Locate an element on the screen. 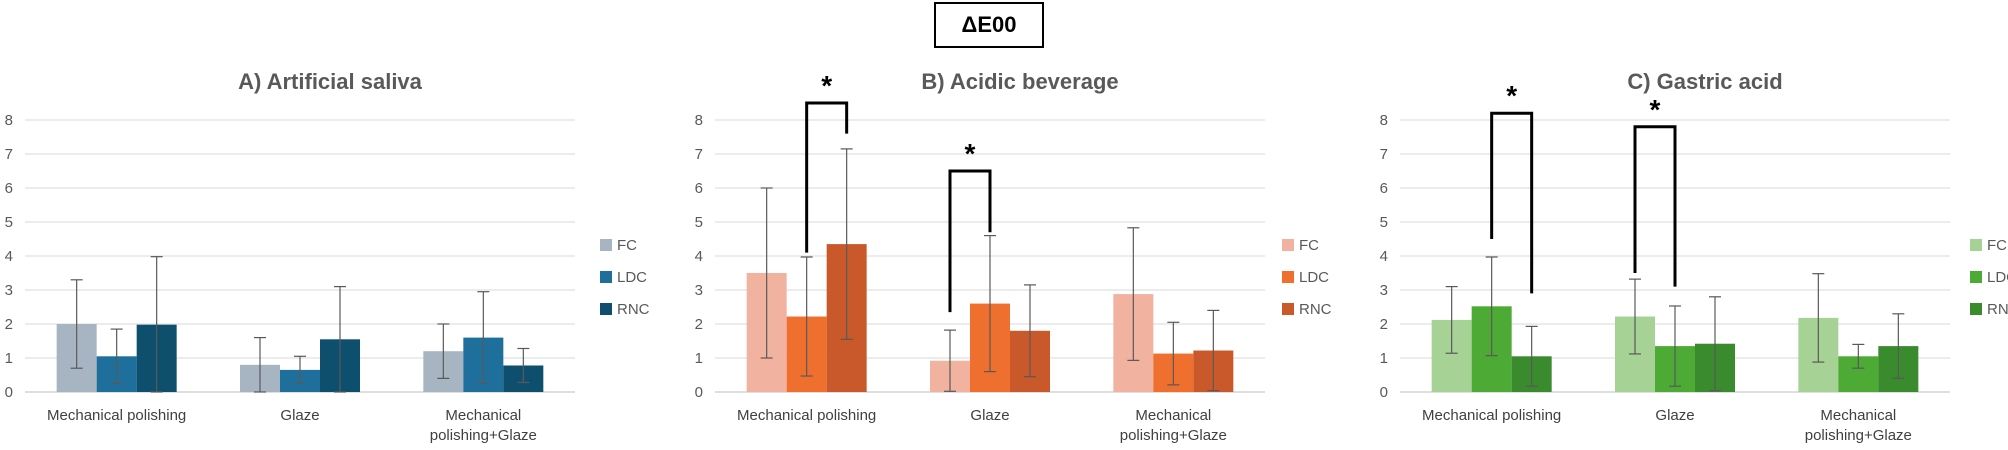  chart-title: C) Gastric acid is located at coordinates (1704, 81).